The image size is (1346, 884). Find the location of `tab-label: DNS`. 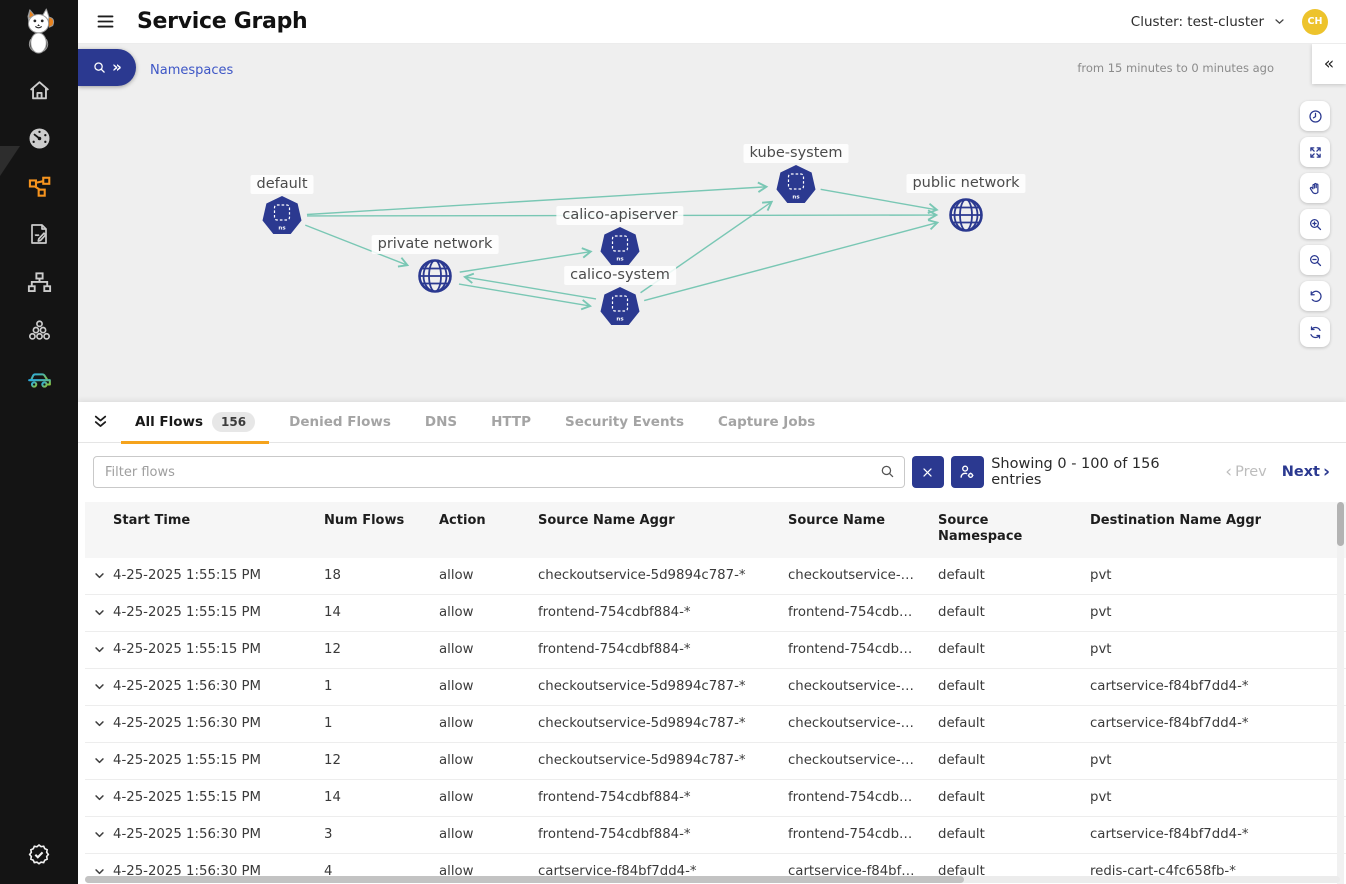

tab-label: DNS is located at coordinates (441, 422).